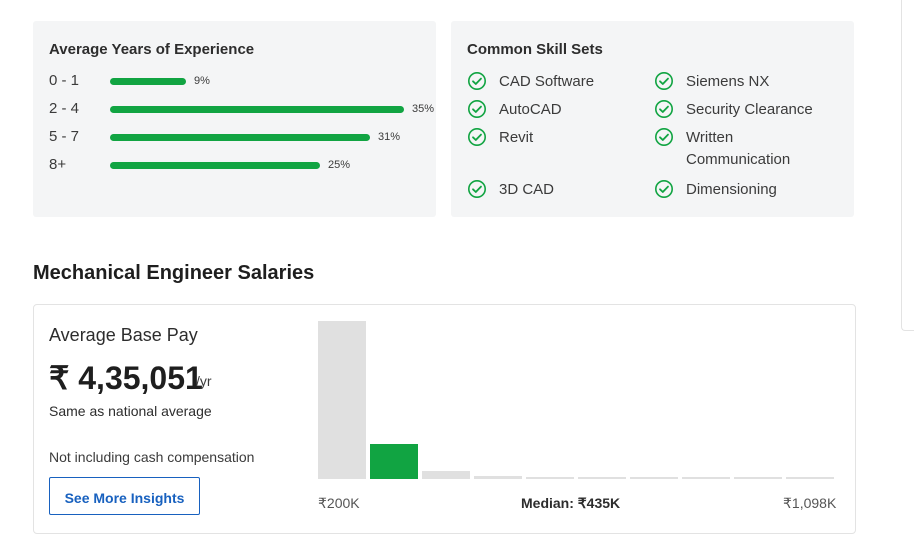 The image size is (914, 545). What do you see at coordinates (810, 503) in the screenshot?
I see `histogram-max-tick: ₹1,098K` at bounding box center [810, 503].